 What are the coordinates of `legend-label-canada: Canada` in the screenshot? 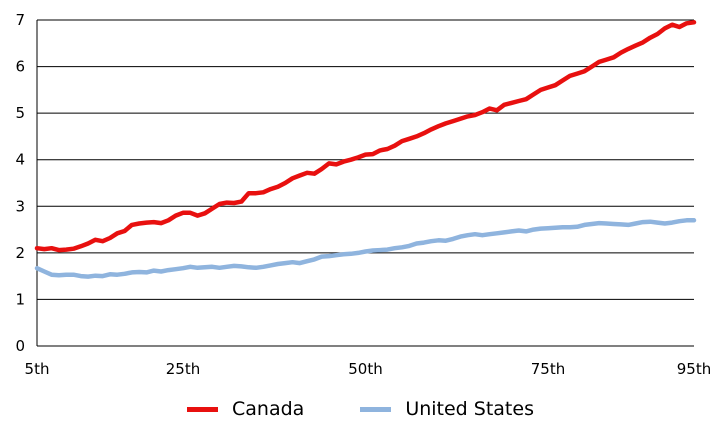 It's located at (268, 409).